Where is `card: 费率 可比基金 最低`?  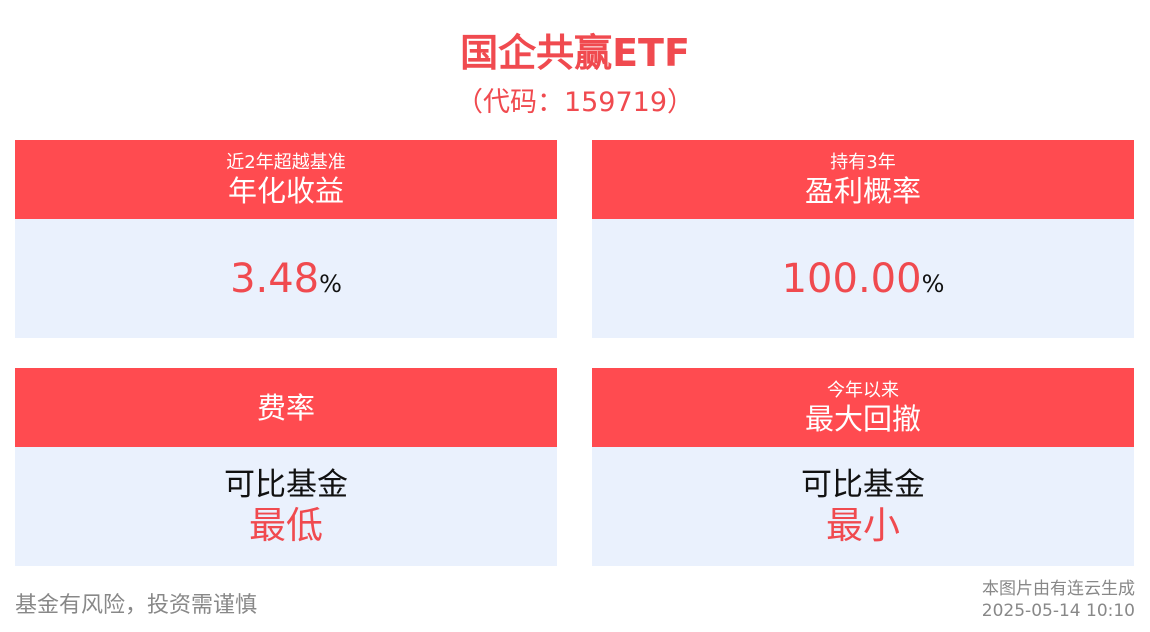
card: 费率 可比基金 最低 is located at coordinates (286, 467).